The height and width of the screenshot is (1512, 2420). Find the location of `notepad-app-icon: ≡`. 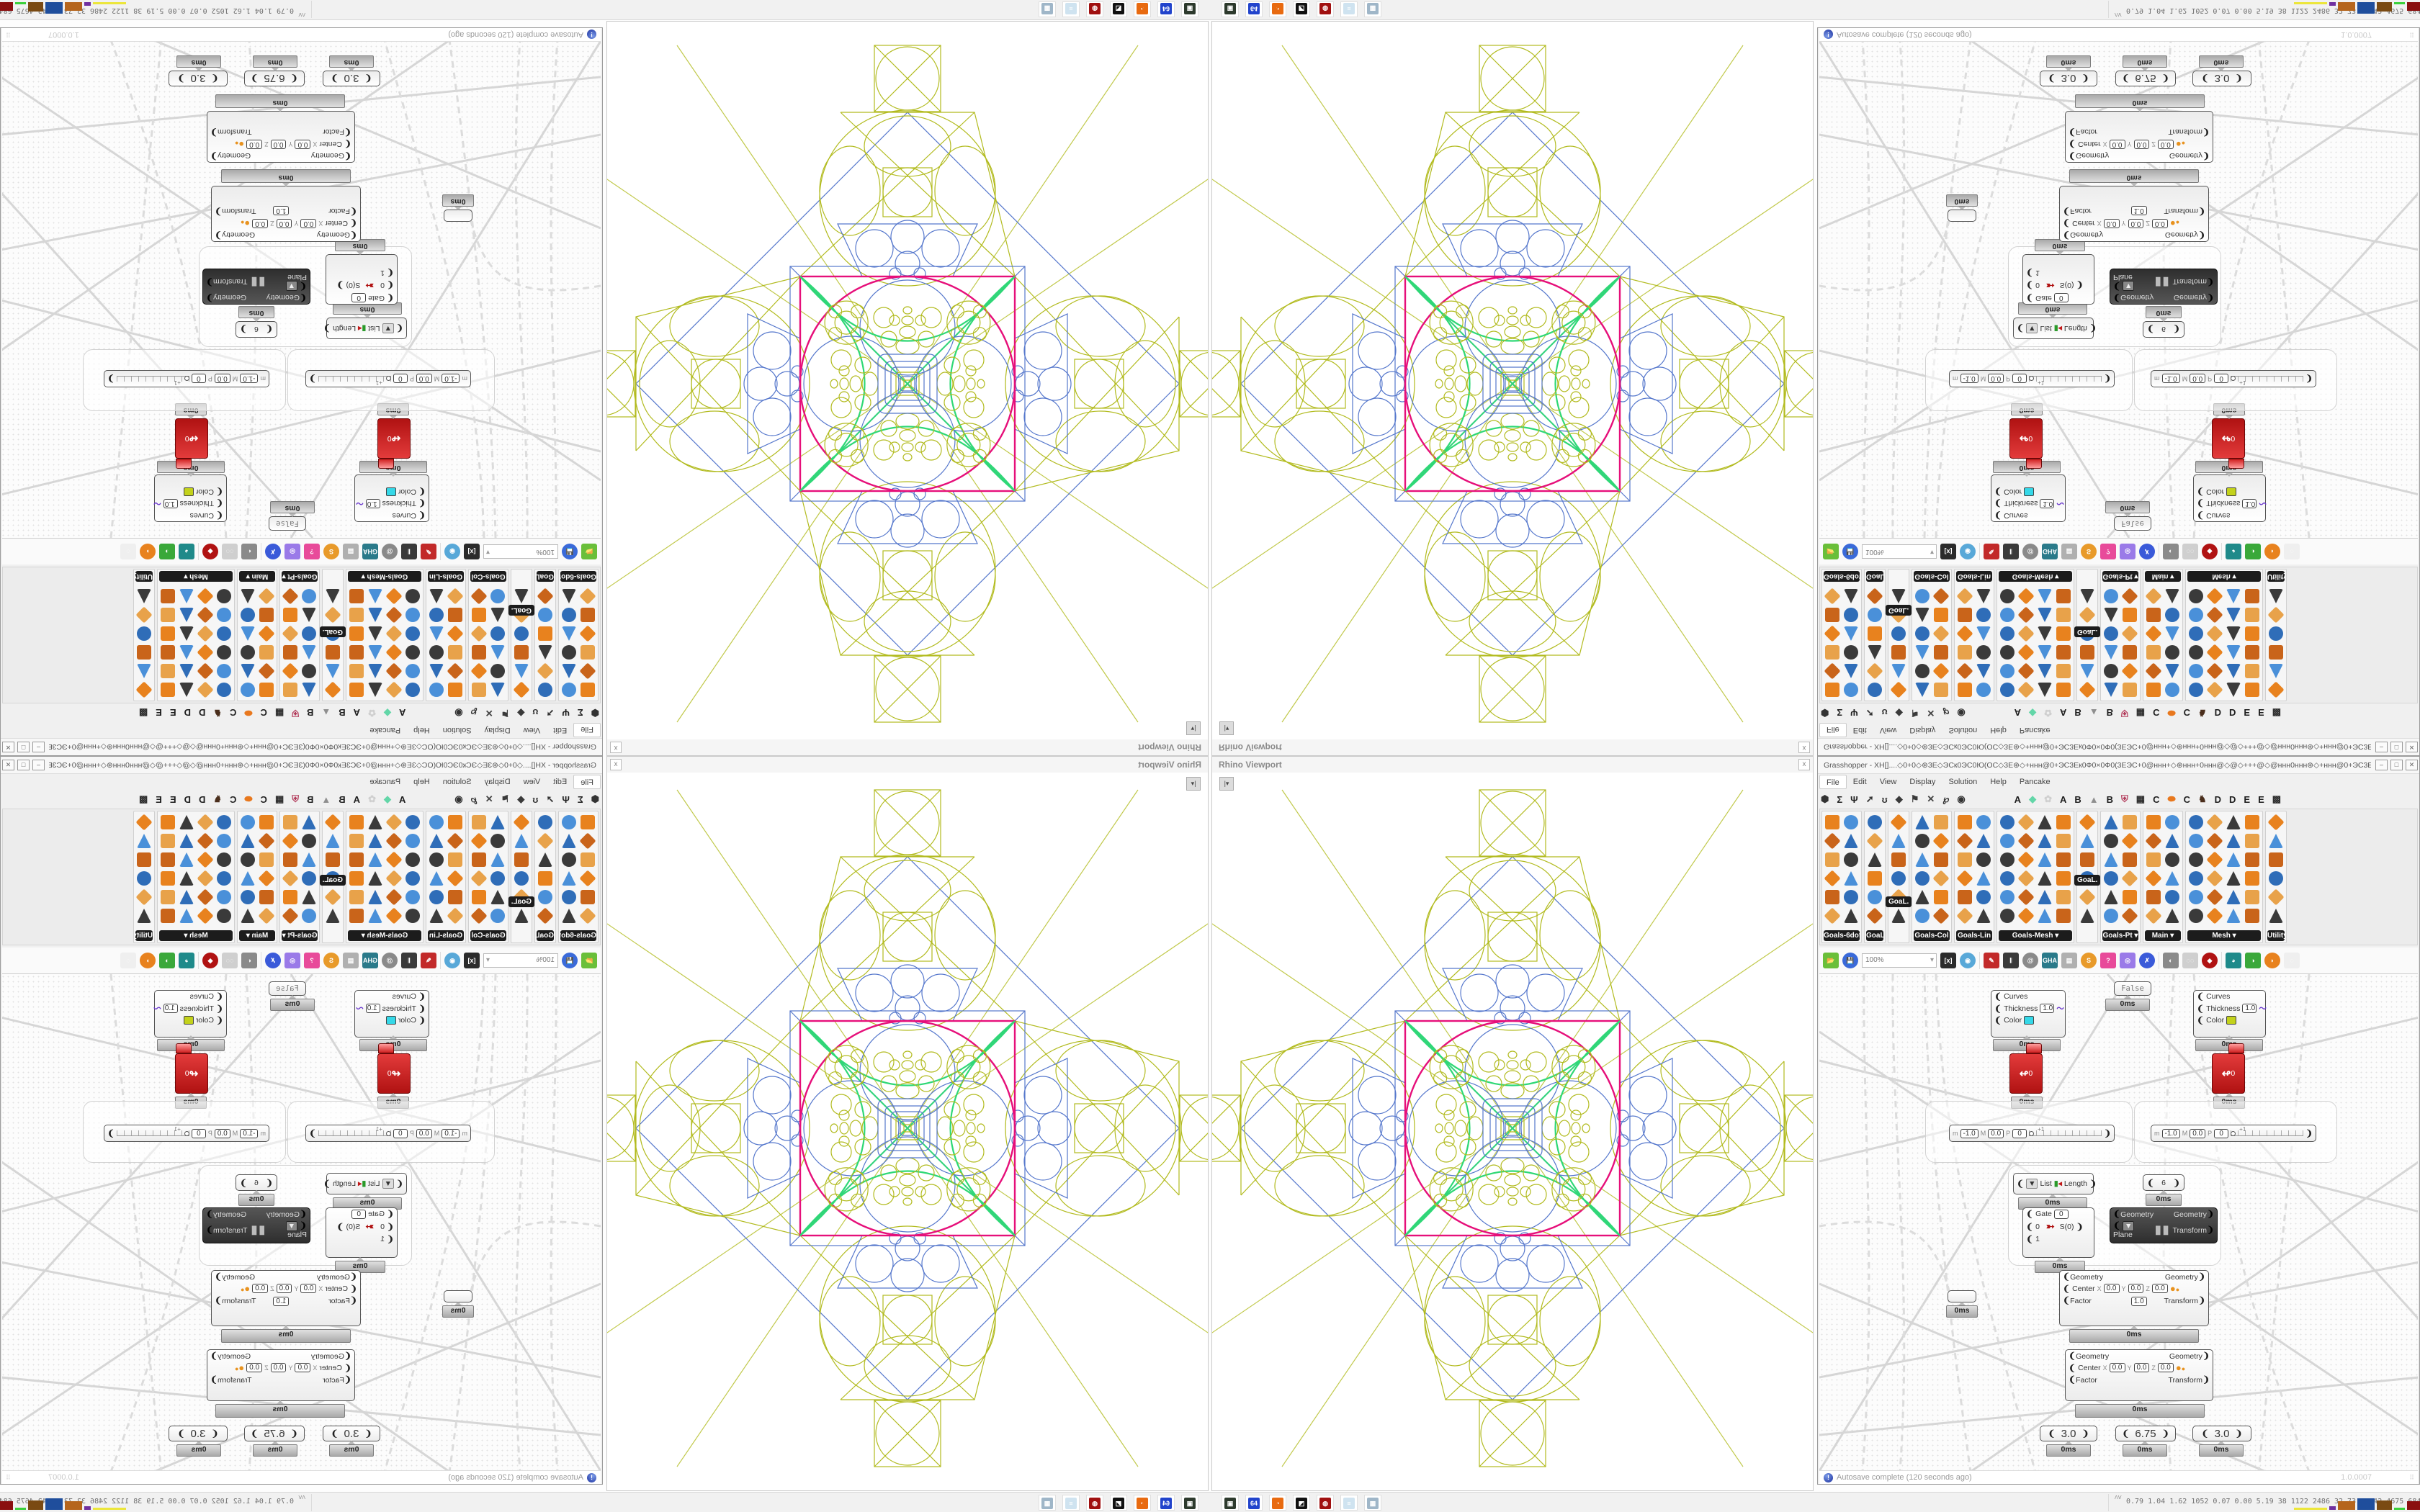

notepad-app-icon: ≡ is located at coordinates (1071, 1503).